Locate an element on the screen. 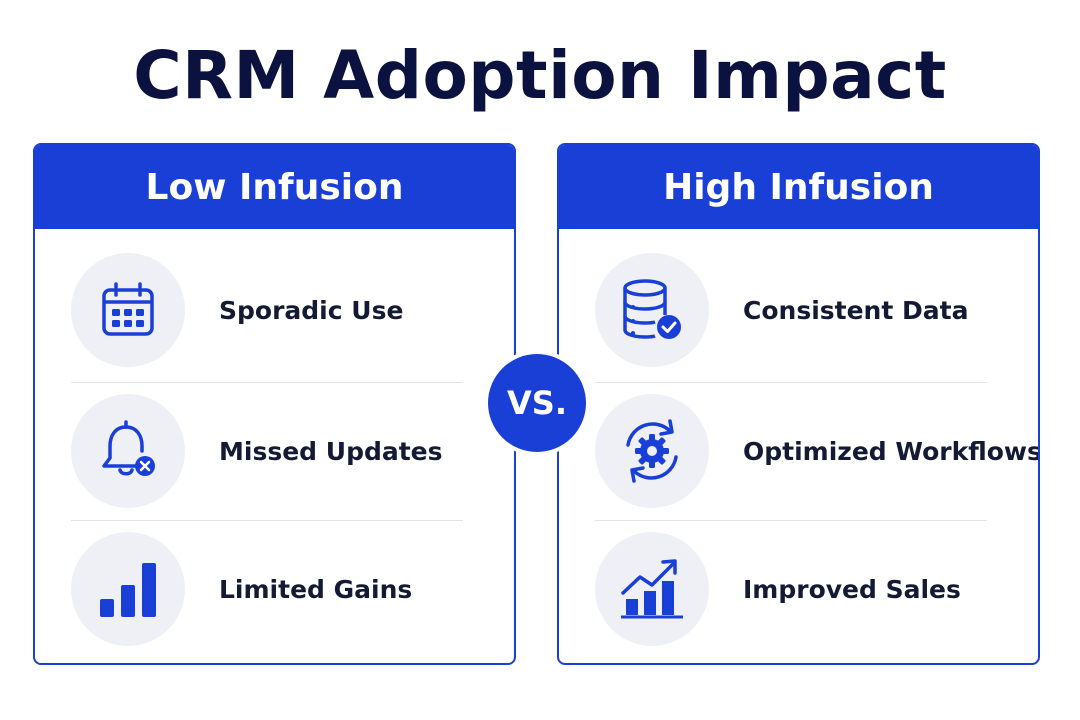 This screenshot has width=1080, height=720. page-title: CRM Adoption Impact is located at coordinates (540, 75).